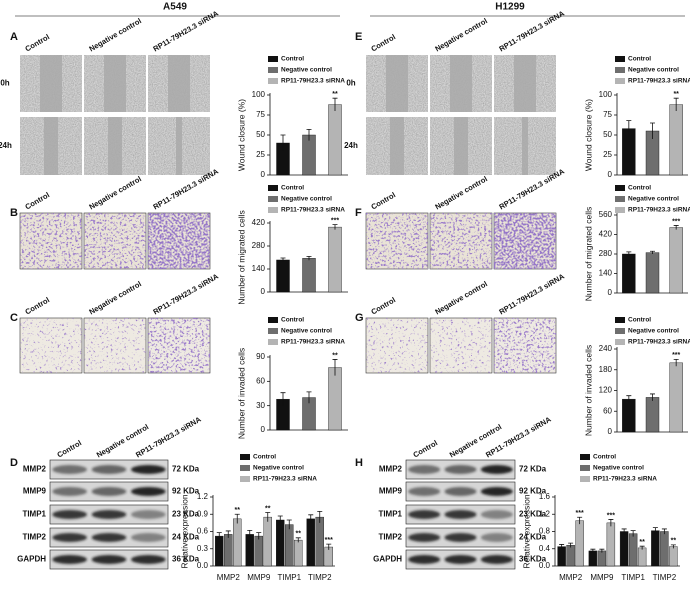  What do you see at coordinates (359, 318) in the screenshot?
I see `panel-letter: G` at bounding box center [359, 318].